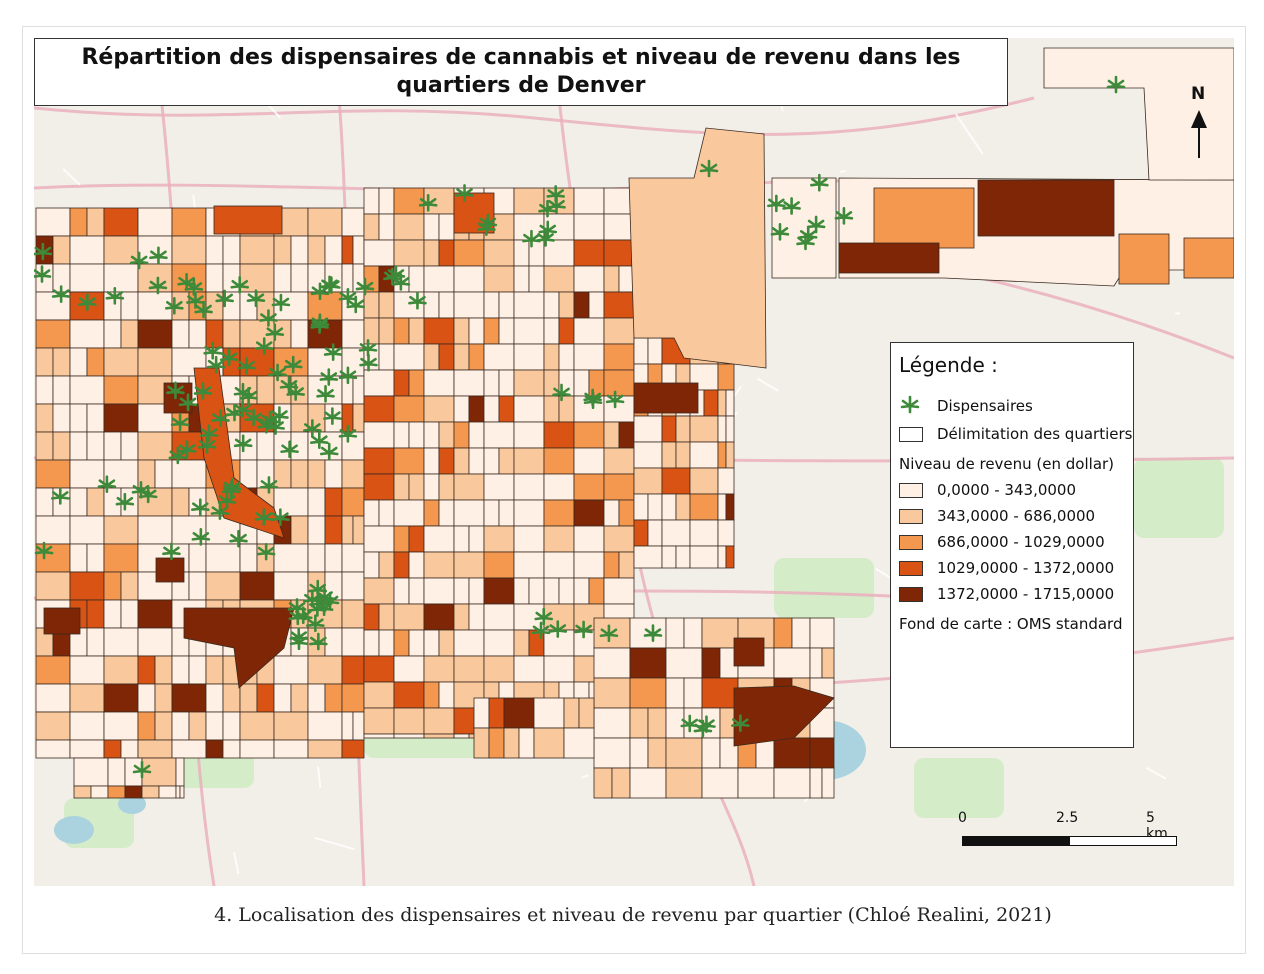  Describe the element at coordinates (1011, 624) in the screenshot. I see `legend-basemap: Fond de carte : OMS standard` at that location.